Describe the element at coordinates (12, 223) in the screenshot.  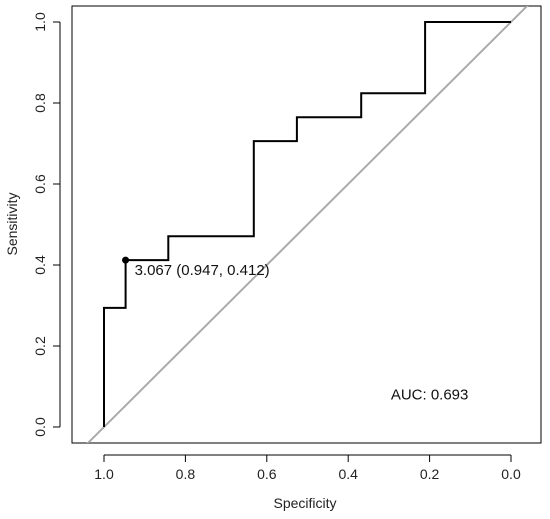
I see `y-axis-title: Sensitivity` at that location.